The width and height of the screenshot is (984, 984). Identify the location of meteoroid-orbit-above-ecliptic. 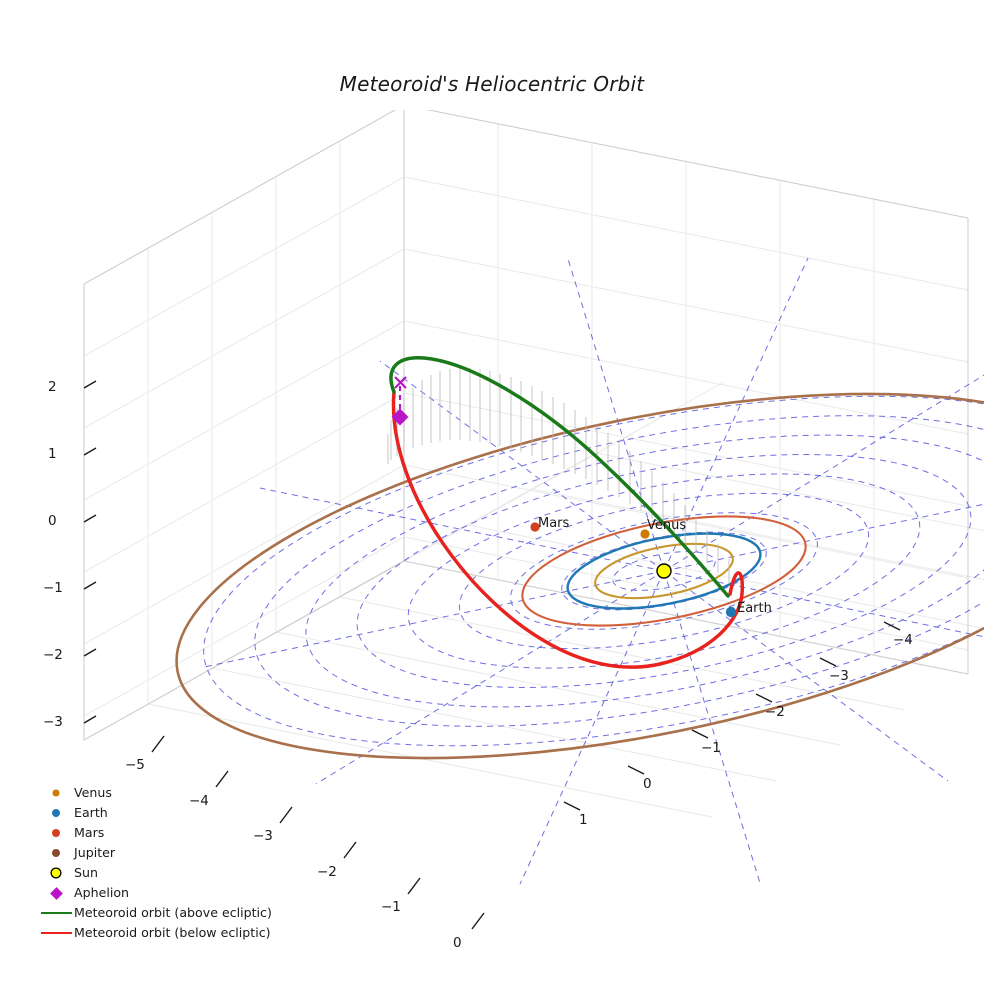
(559, 477).